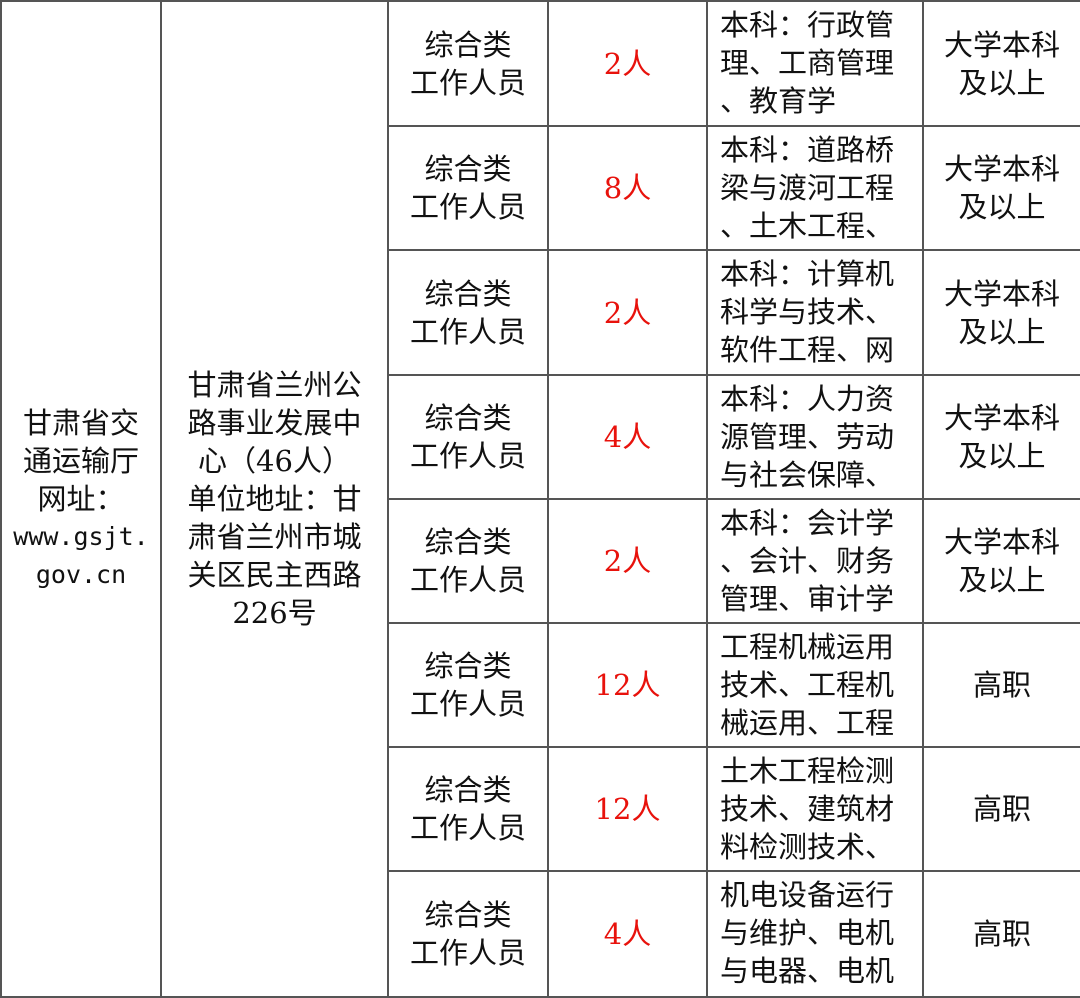  I want to click on major-cell: 土木工程检测 技术、建筑材 料检测技术、, so click(815, 809).